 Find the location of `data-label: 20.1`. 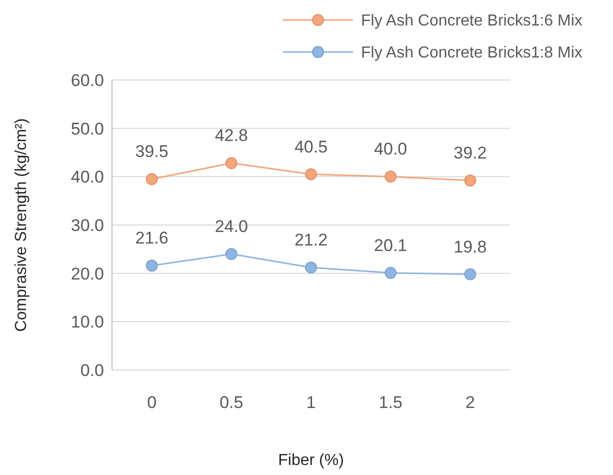

data-label: 20.1 is located at coordinates (391, 245).